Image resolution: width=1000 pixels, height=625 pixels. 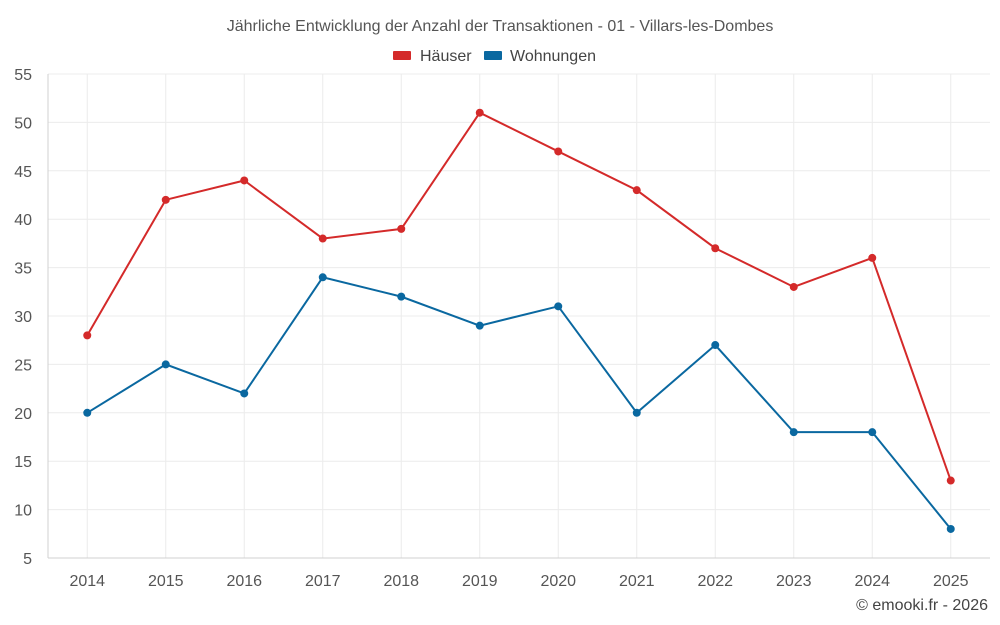 I want to click on y-tick-label: 10, so click(x=23, y=511).